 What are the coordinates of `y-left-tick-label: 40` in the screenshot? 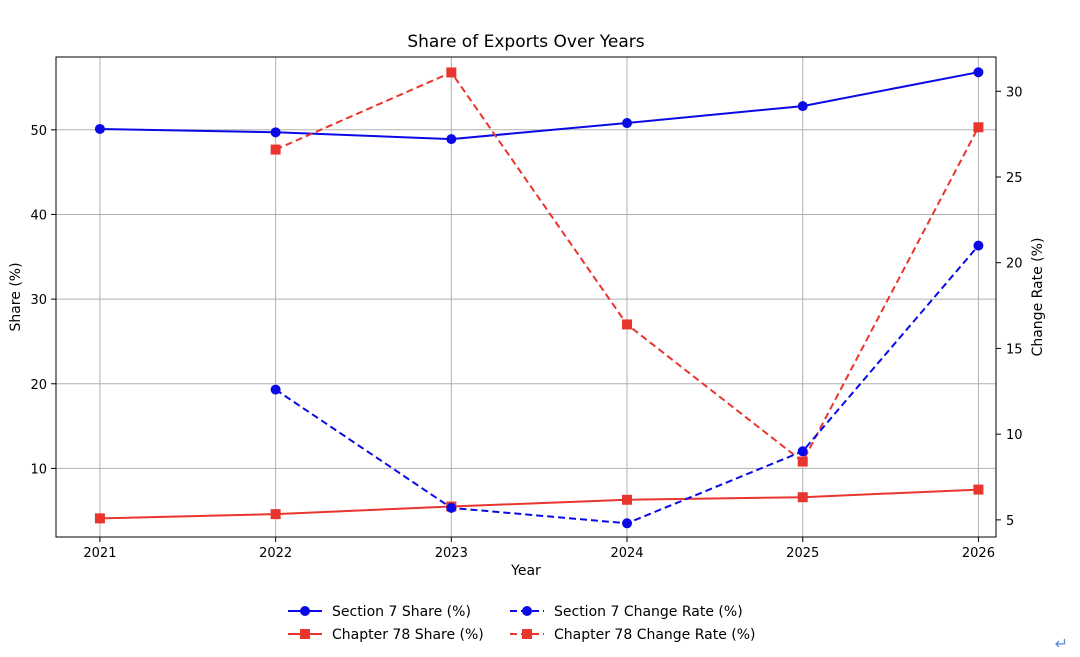 It's located at (38, 215).